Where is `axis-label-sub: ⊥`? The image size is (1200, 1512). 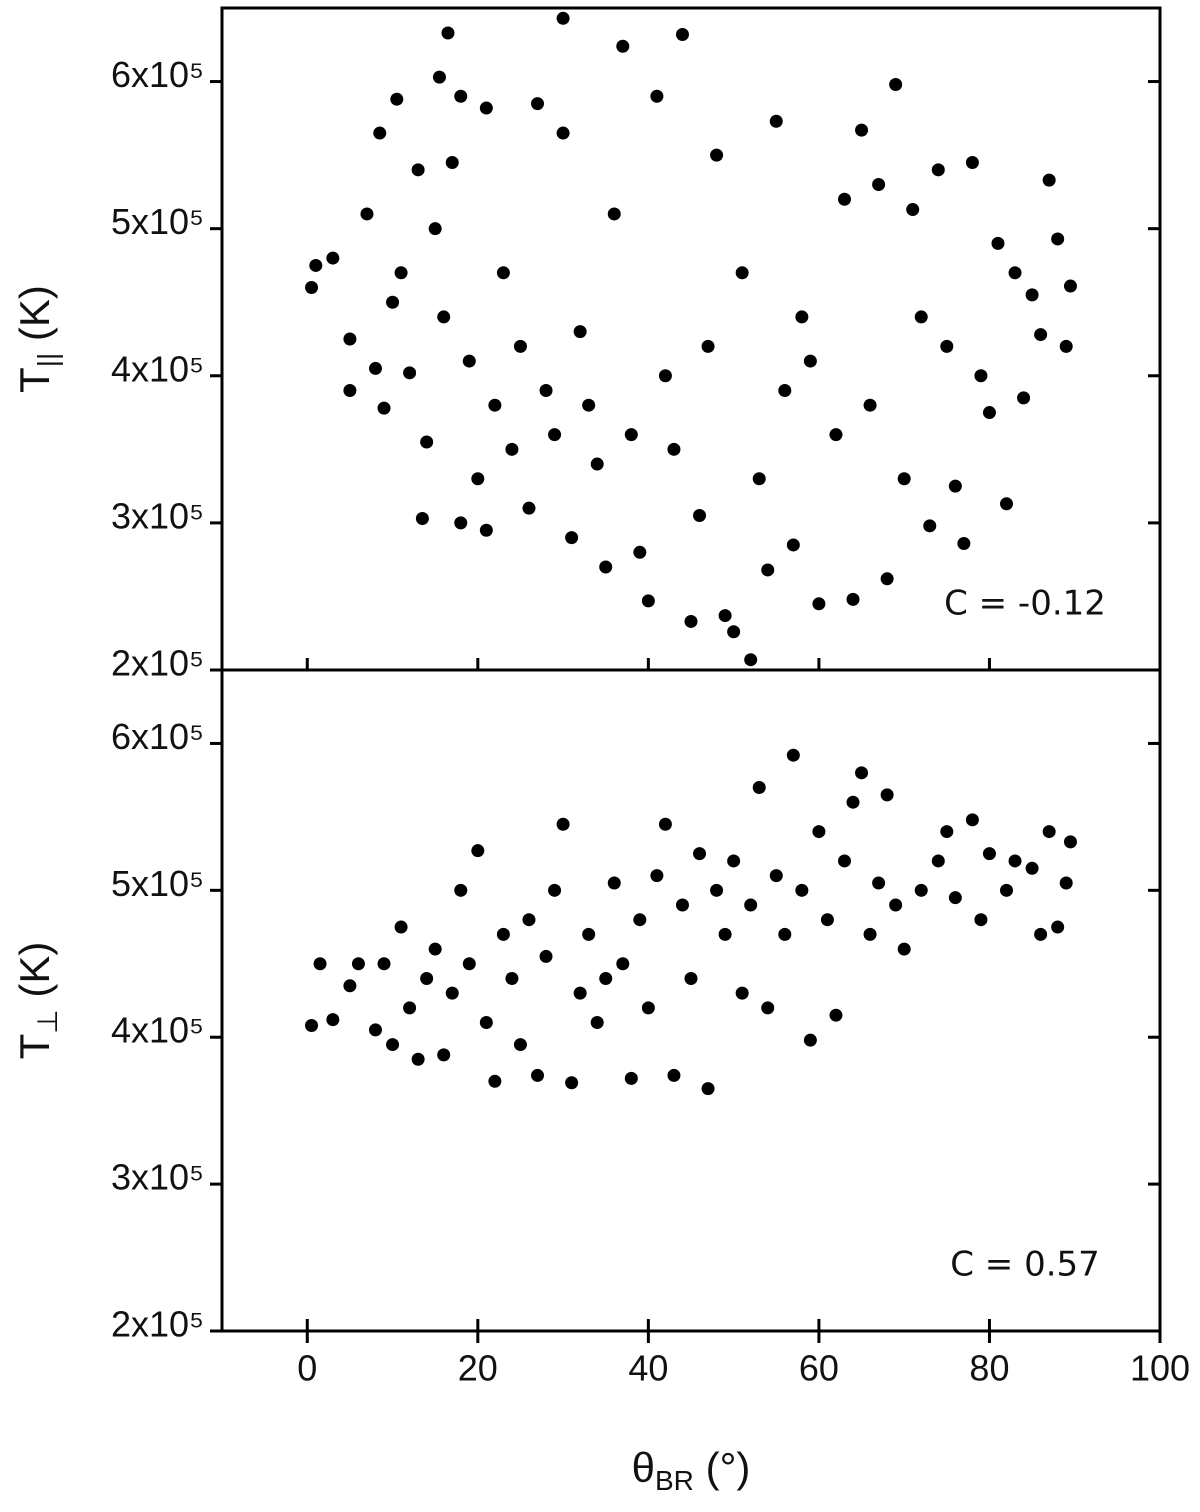 axis-label-sub: ⊥ is located at coordinates (47, 1021).